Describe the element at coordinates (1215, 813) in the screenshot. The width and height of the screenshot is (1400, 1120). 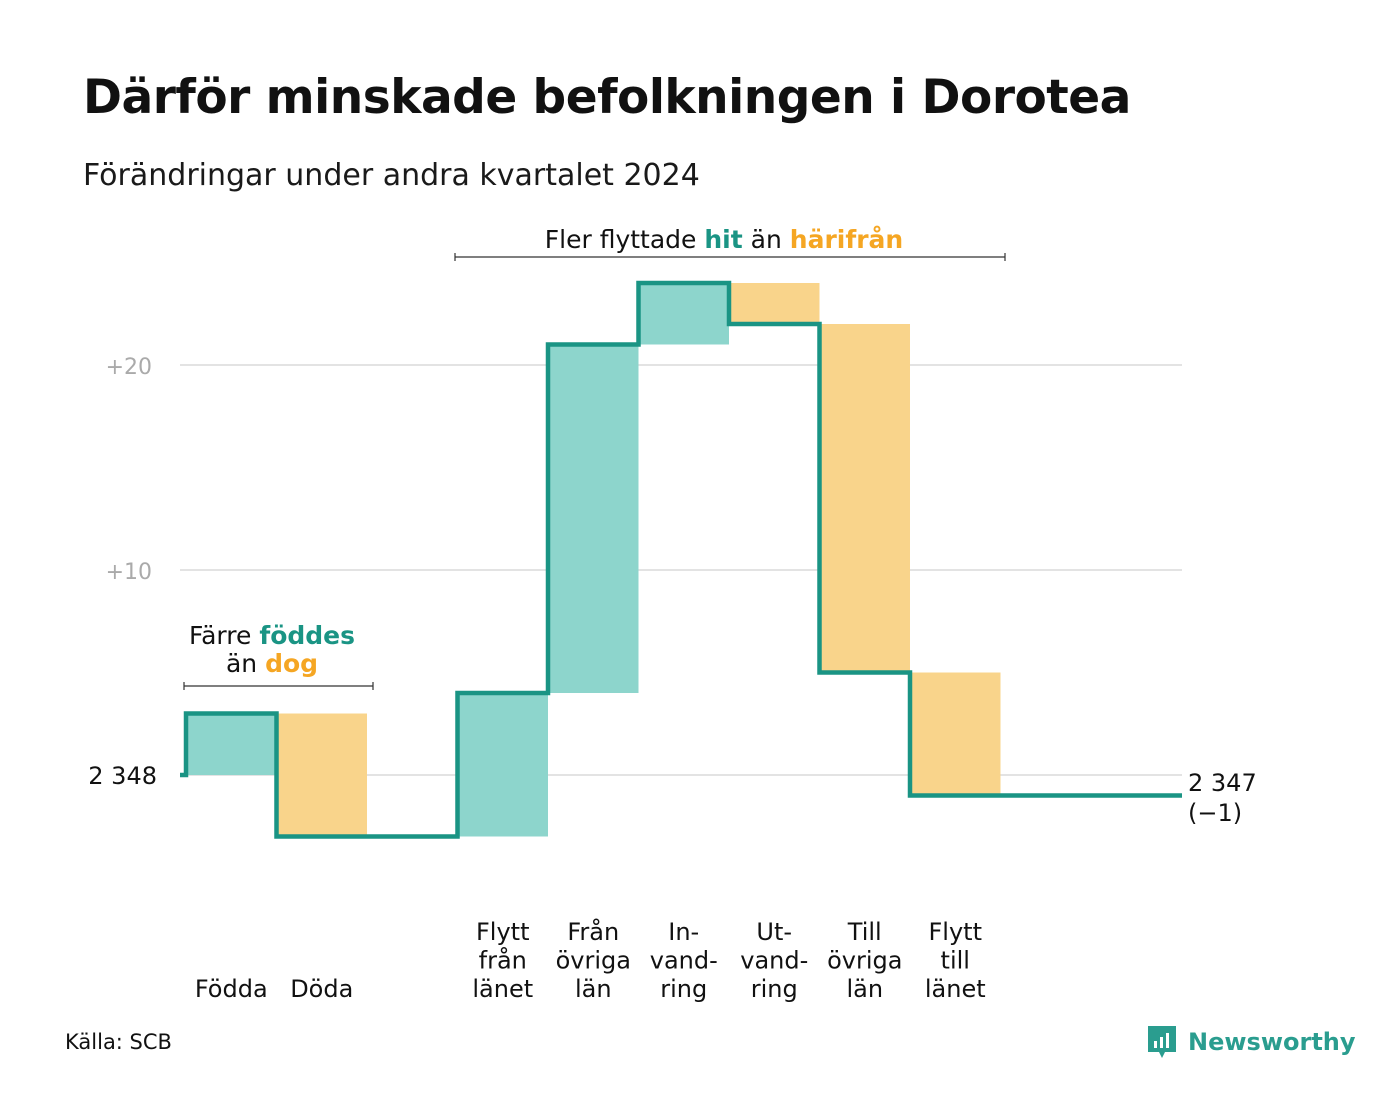
I see `end-change-label: (−1)` at that location.